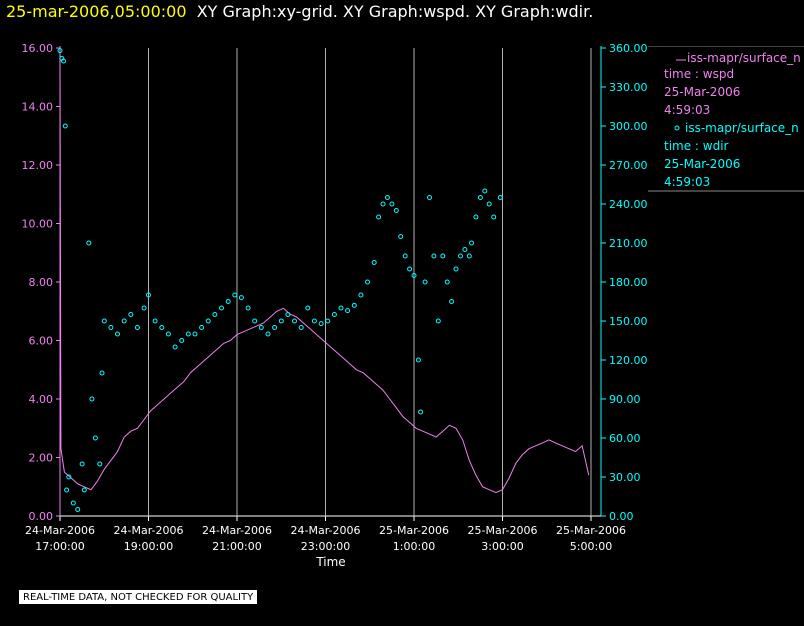 Image resolution: width=804 pixels, height=626 pixels. I want to click on left-y-tick-label: 10.00, so click(38, 224).